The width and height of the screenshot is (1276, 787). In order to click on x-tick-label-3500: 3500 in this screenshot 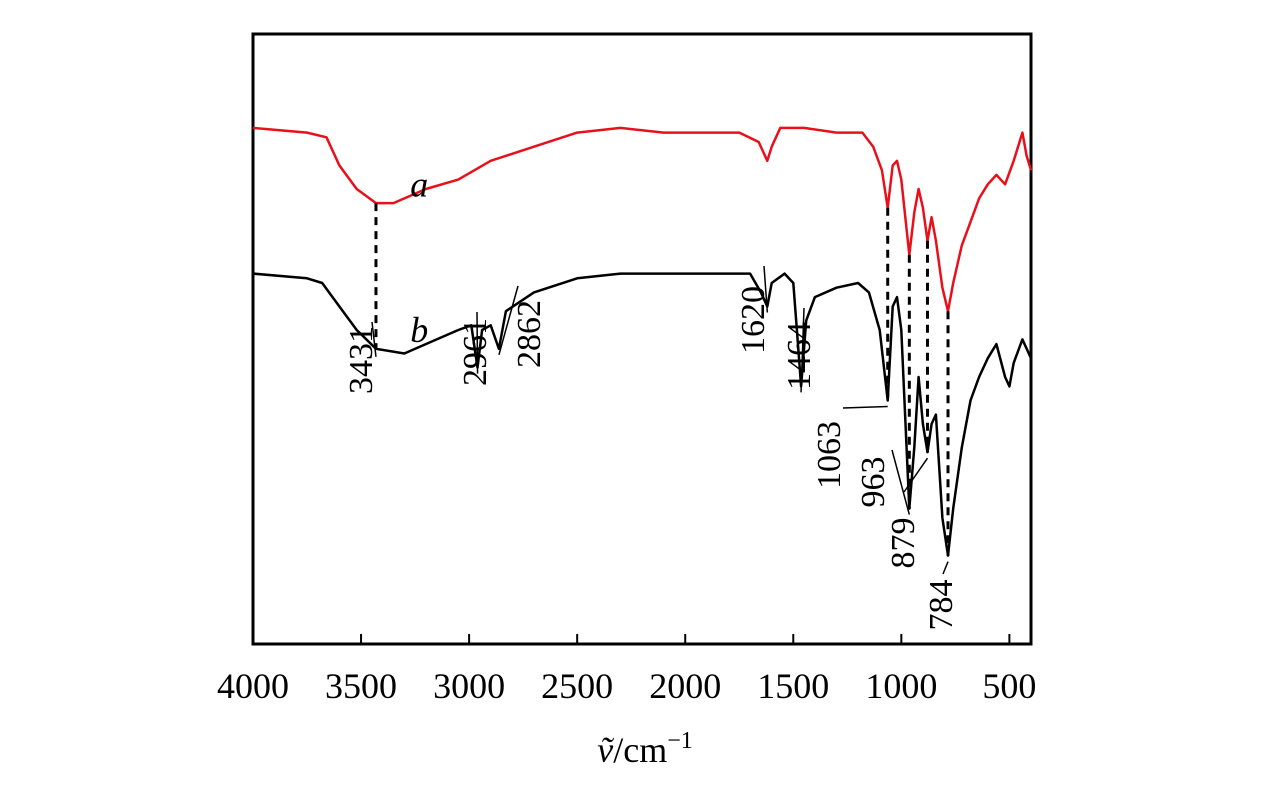, I will do `click(361, 686)`.